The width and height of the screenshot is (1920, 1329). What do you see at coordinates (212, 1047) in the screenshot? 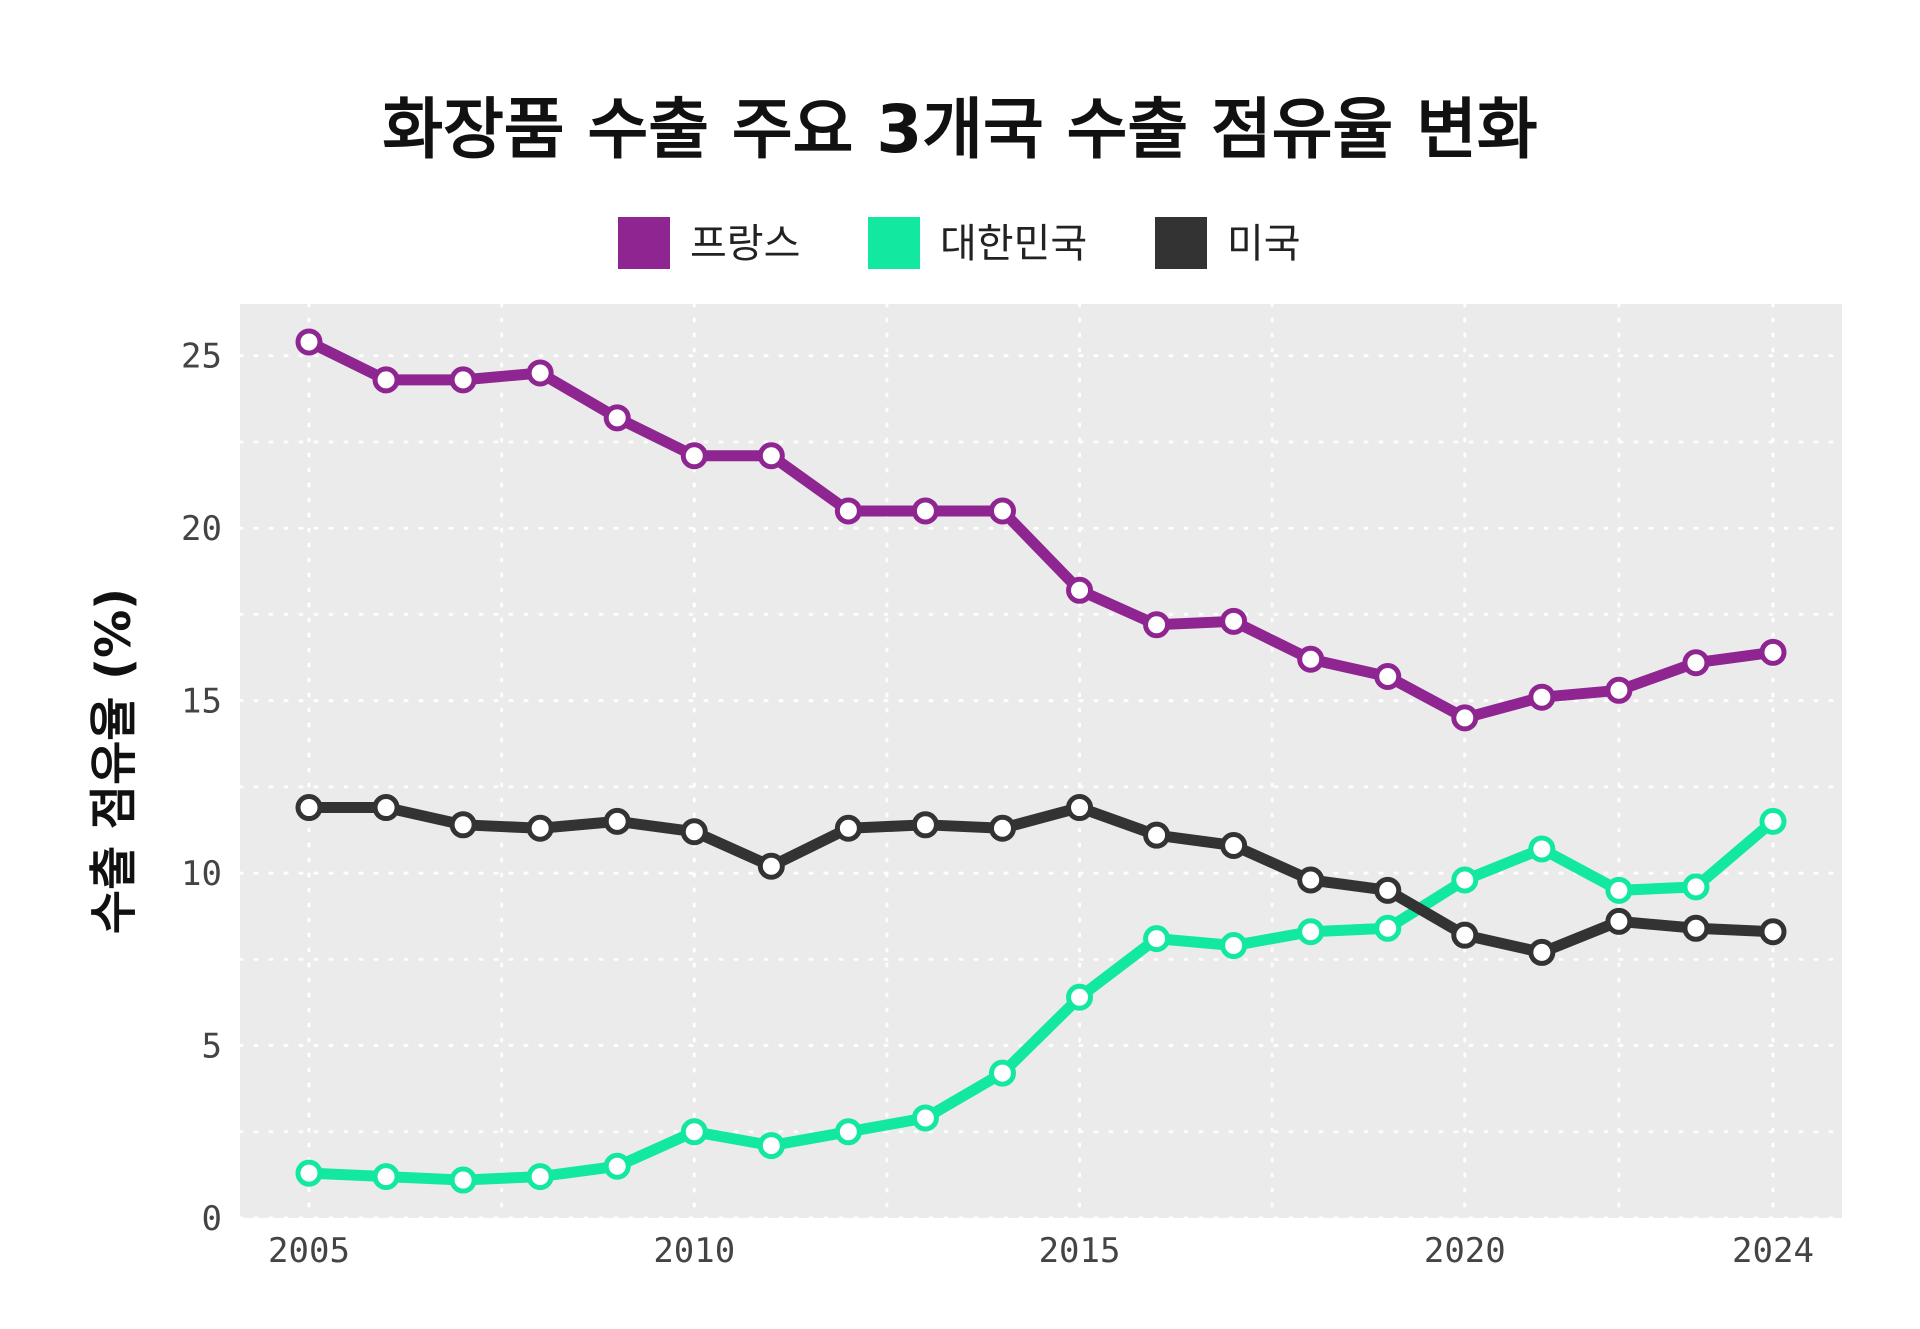
I see `y-tick-label: 5` at bounding box center [212, 1047].